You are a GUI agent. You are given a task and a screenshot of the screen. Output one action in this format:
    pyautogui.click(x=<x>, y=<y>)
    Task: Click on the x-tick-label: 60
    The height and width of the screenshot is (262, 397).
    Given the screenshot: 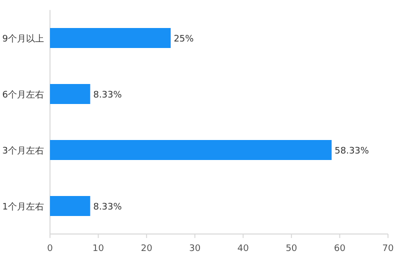 What is the action you would take?
    pyautogui.click(x=340, y=249)
    